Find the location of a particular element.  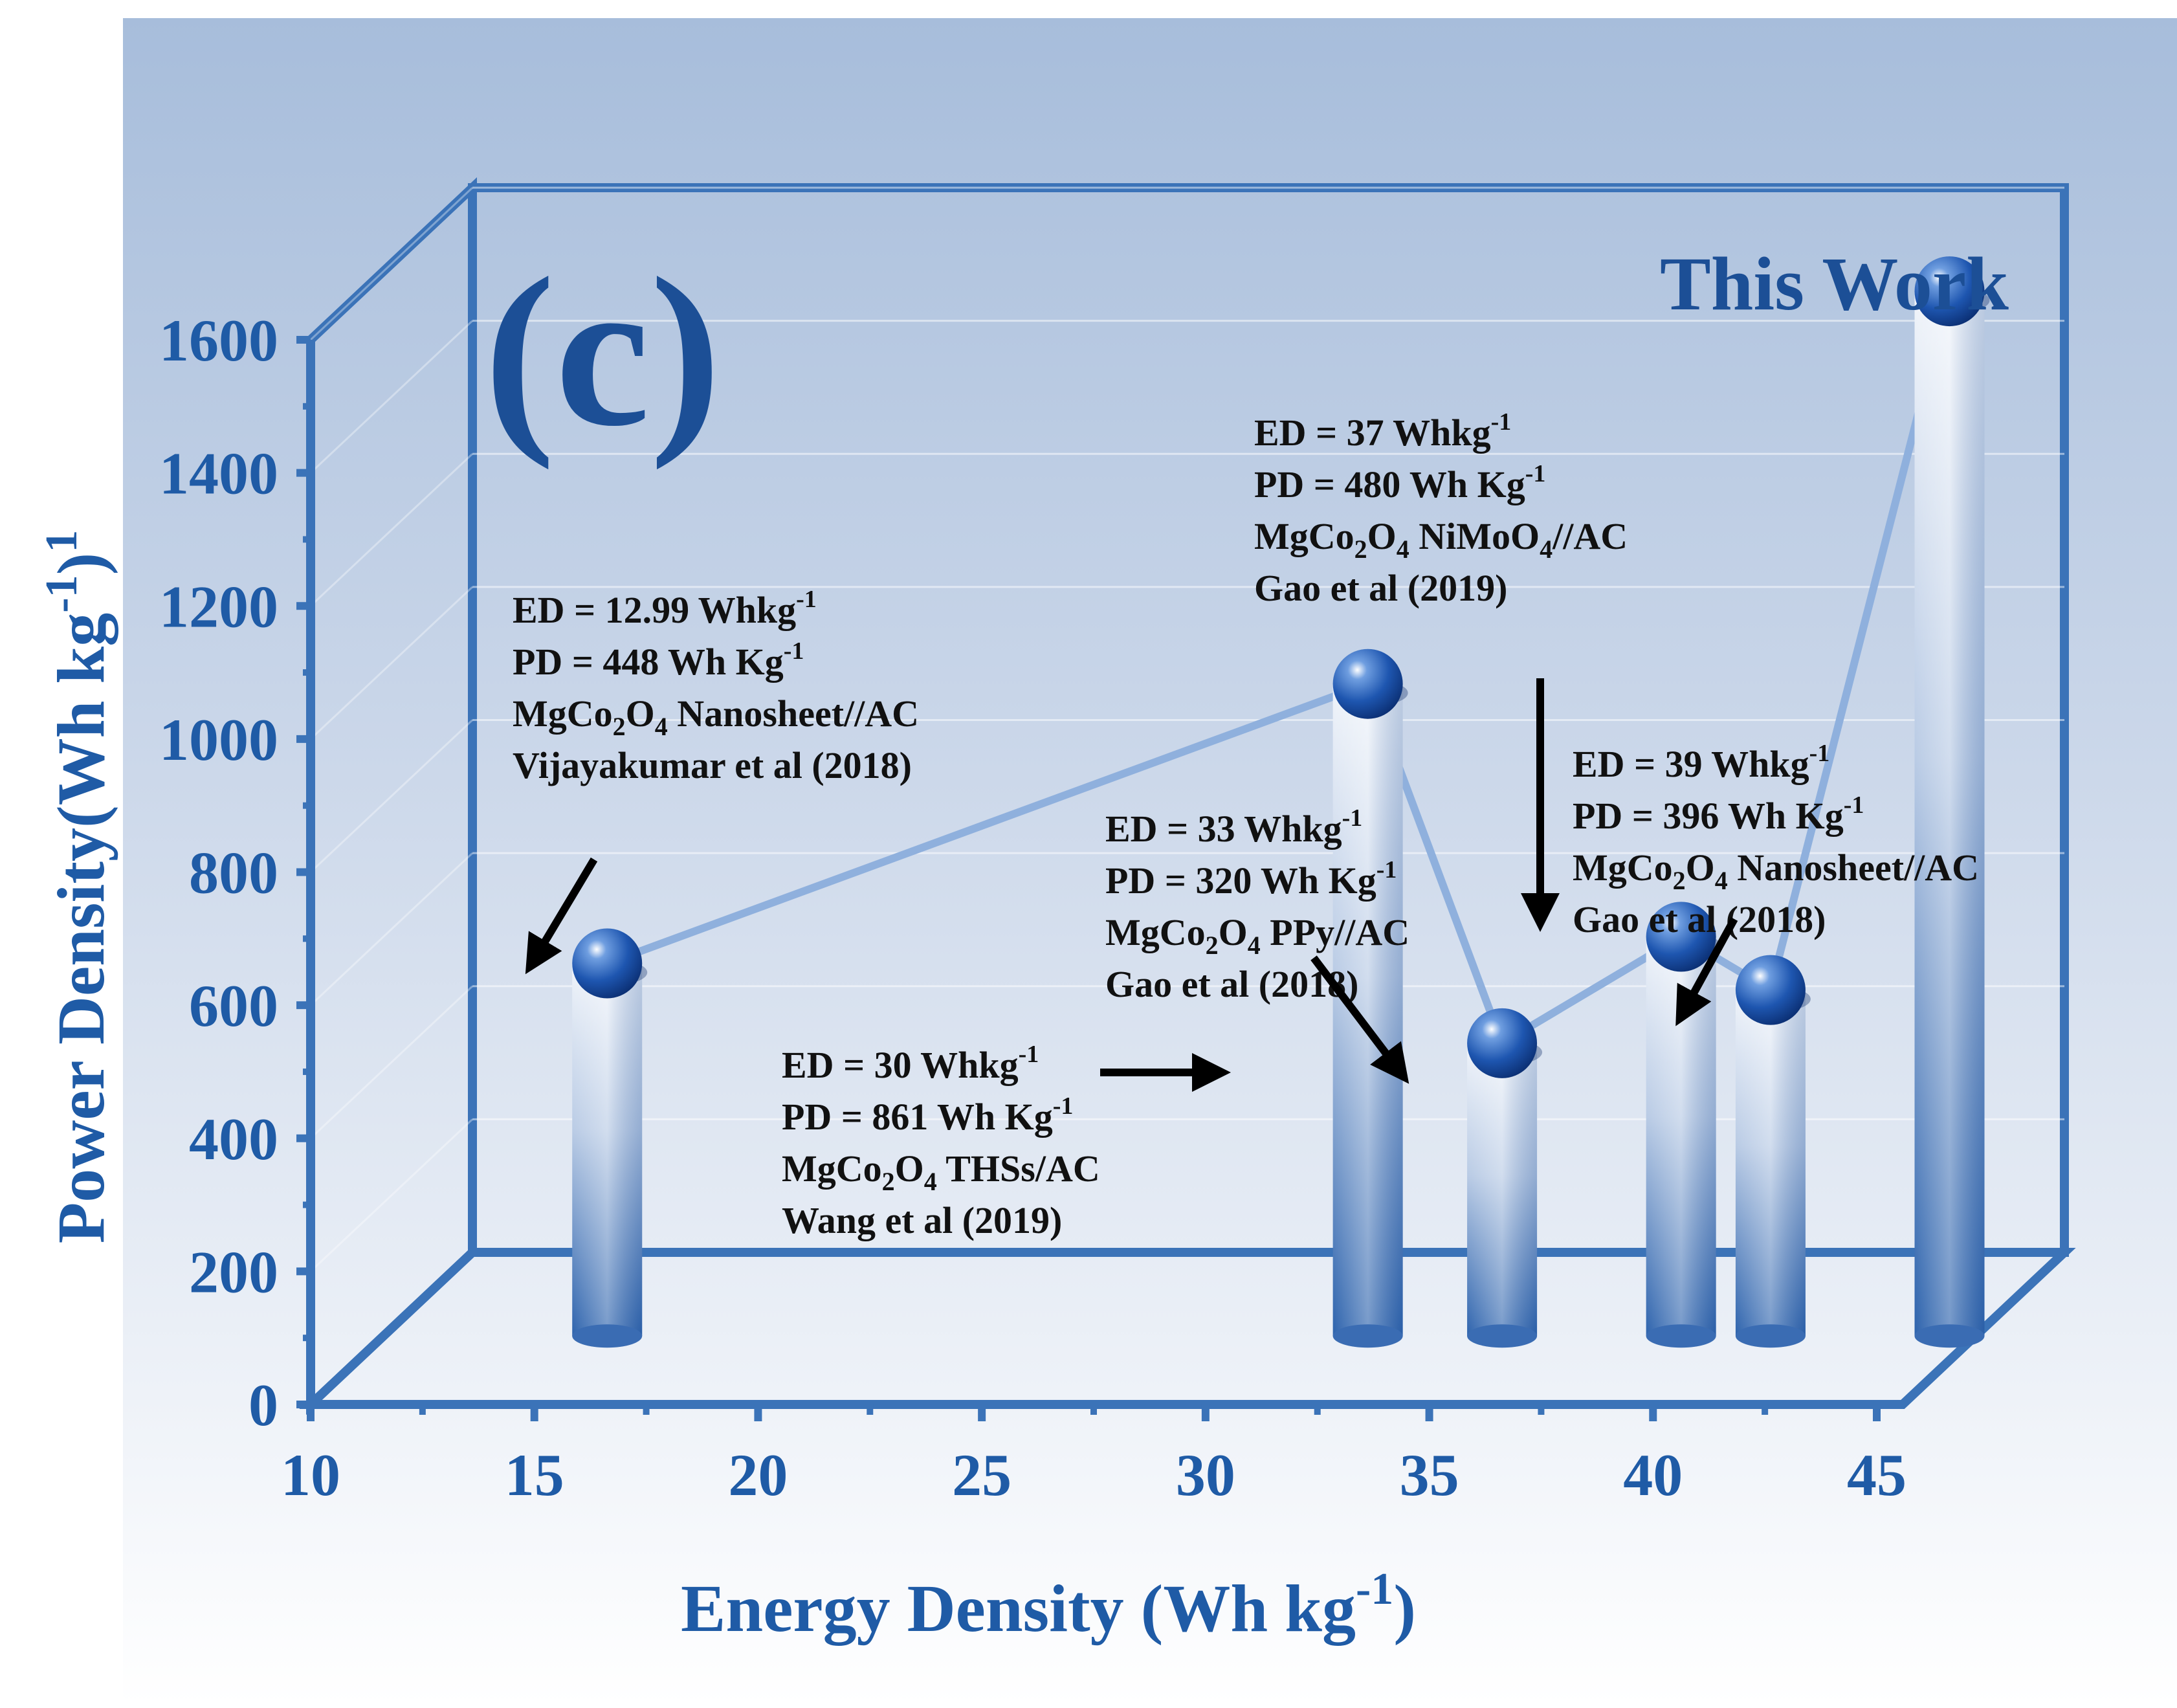

this-work-label: This Work is located at coordinates (1835, 284).